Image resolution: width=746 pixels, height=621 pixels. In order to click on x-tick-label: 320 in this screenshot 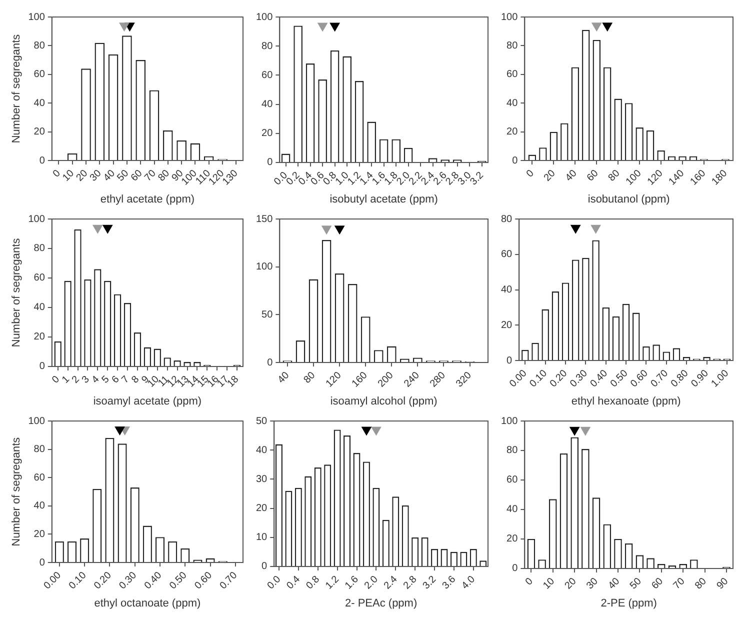, I will do `click(464, 380)`.